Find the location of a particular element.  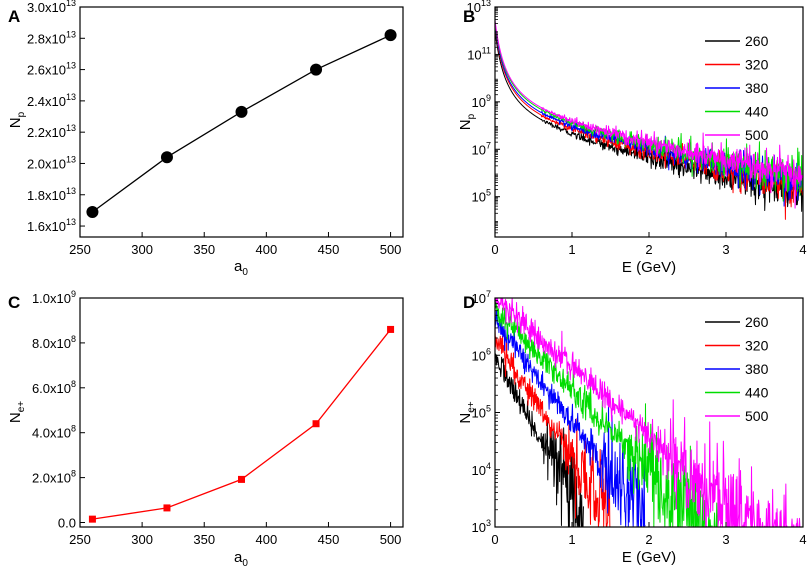

y-tick-label-mantissa: 2.8x10 is located at coordinates (46, 38).